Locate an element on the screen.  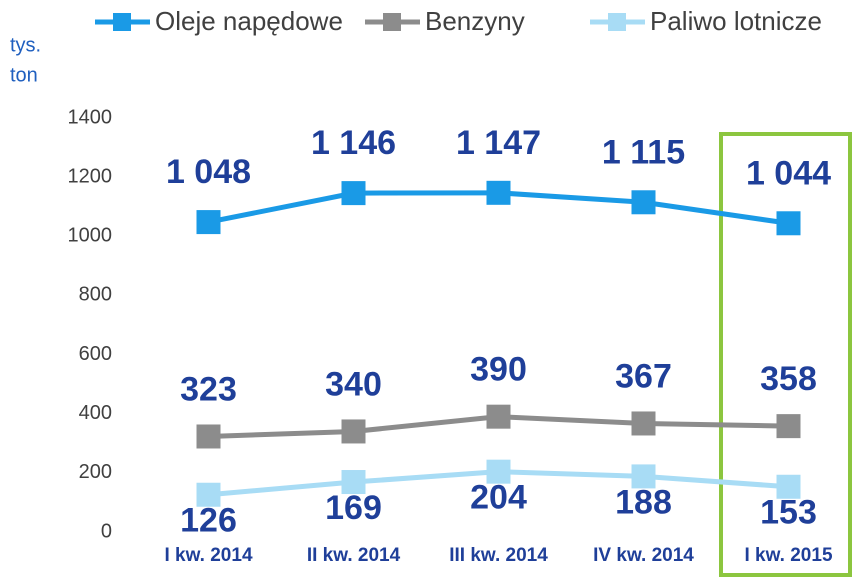
highlight-box is located at coordinates (785, 354).